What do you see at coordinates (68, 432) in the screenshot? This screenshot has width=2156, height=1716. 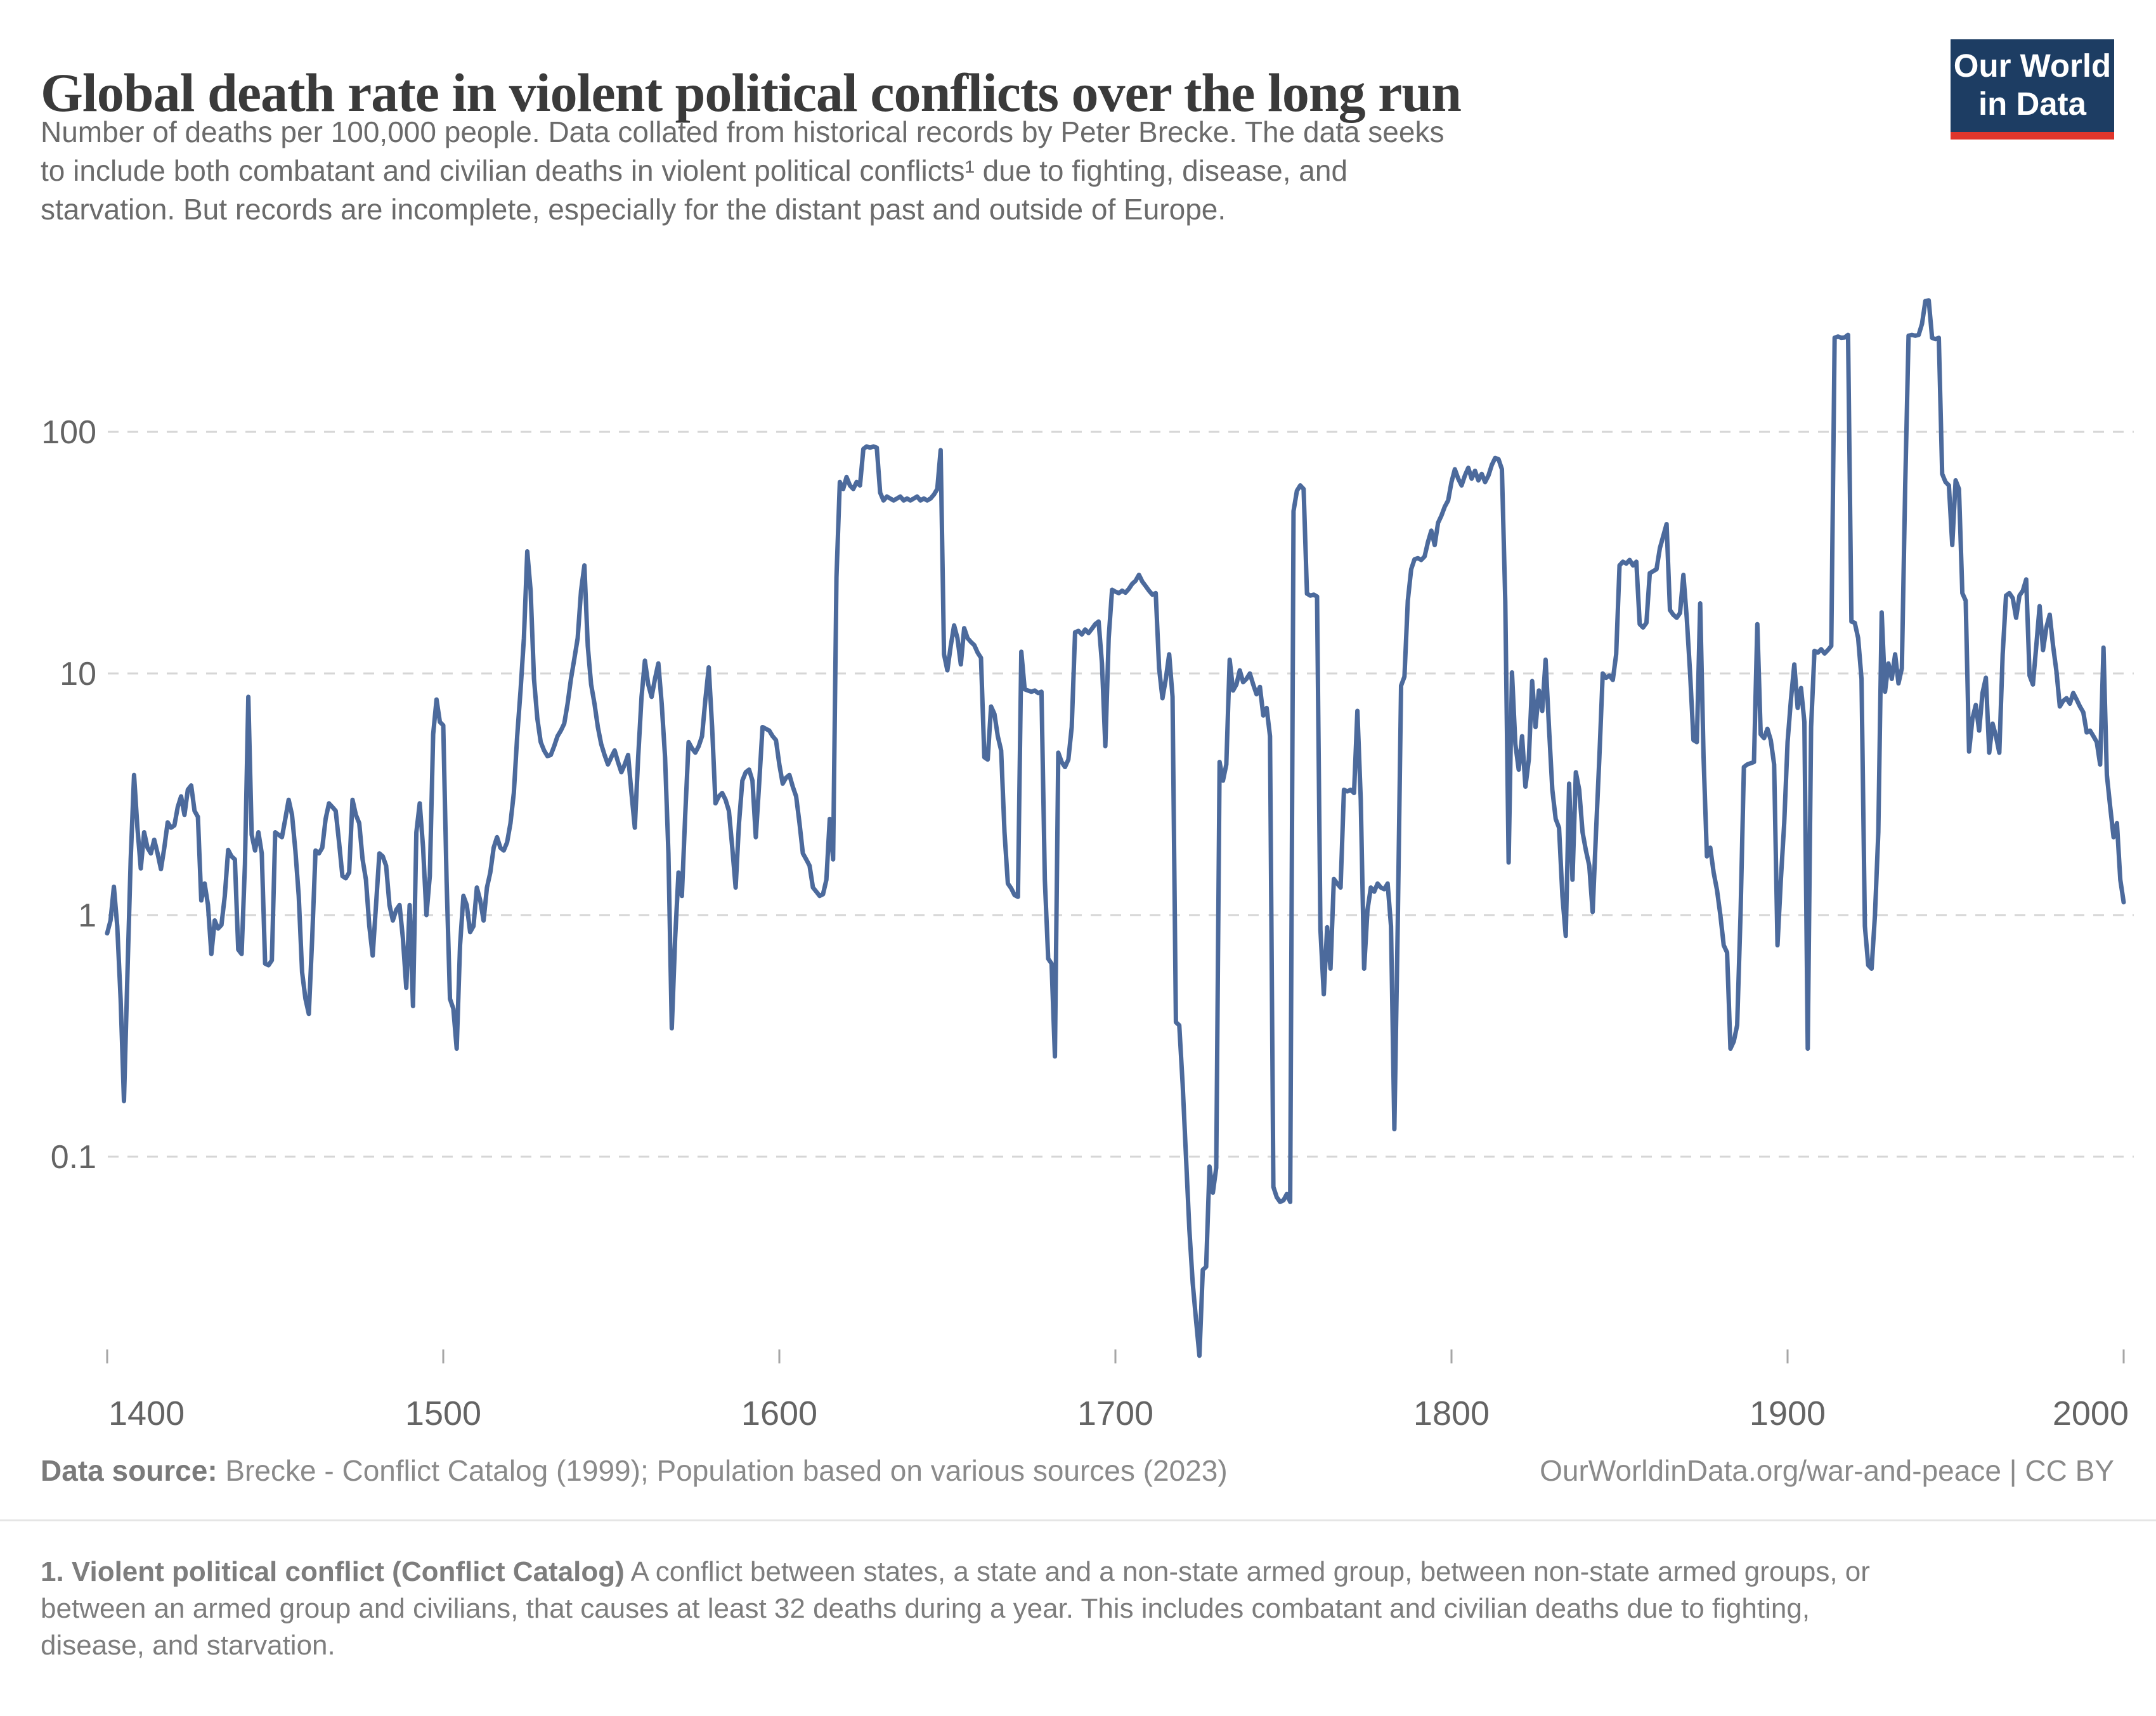 I see `y-axis-label-100: 100` at bounding box center [68, 432].